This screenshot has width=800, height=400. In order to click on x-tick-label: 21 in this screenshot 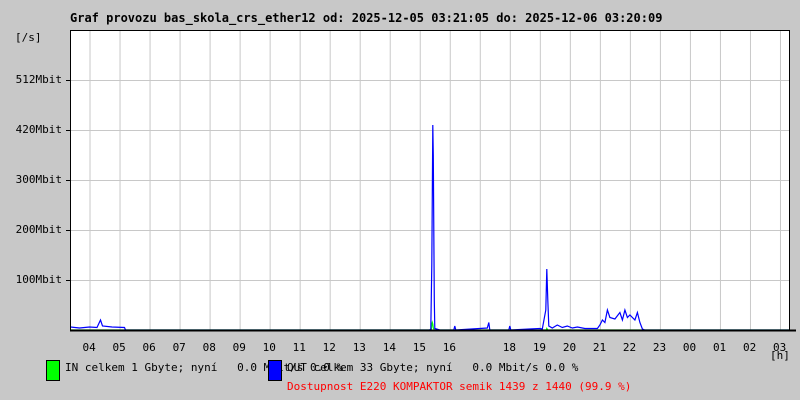, I will do `click(599, 347)`.